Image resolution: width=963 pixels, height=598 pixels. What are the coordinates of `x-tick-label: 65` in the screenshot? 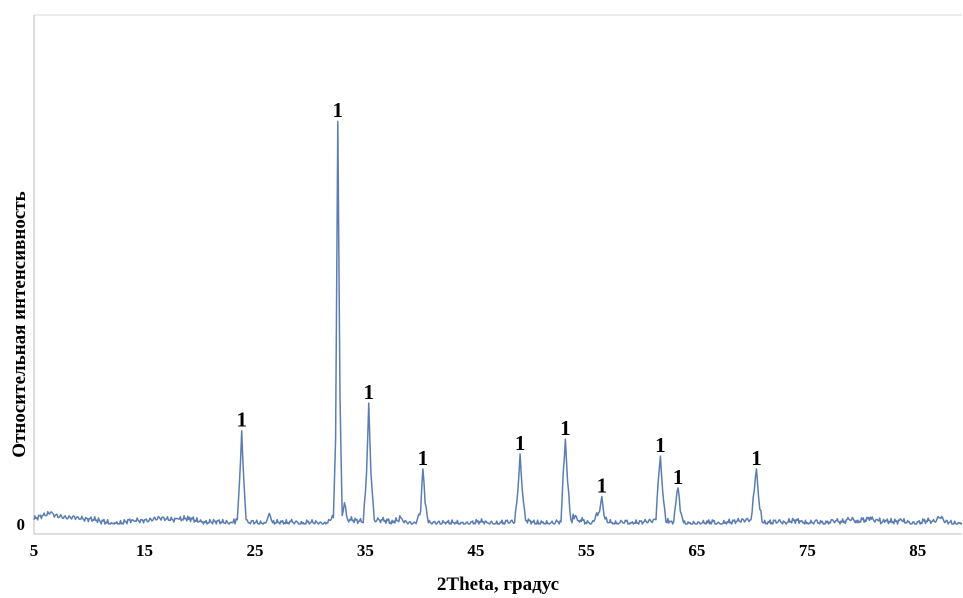 It's located at (696, 550).